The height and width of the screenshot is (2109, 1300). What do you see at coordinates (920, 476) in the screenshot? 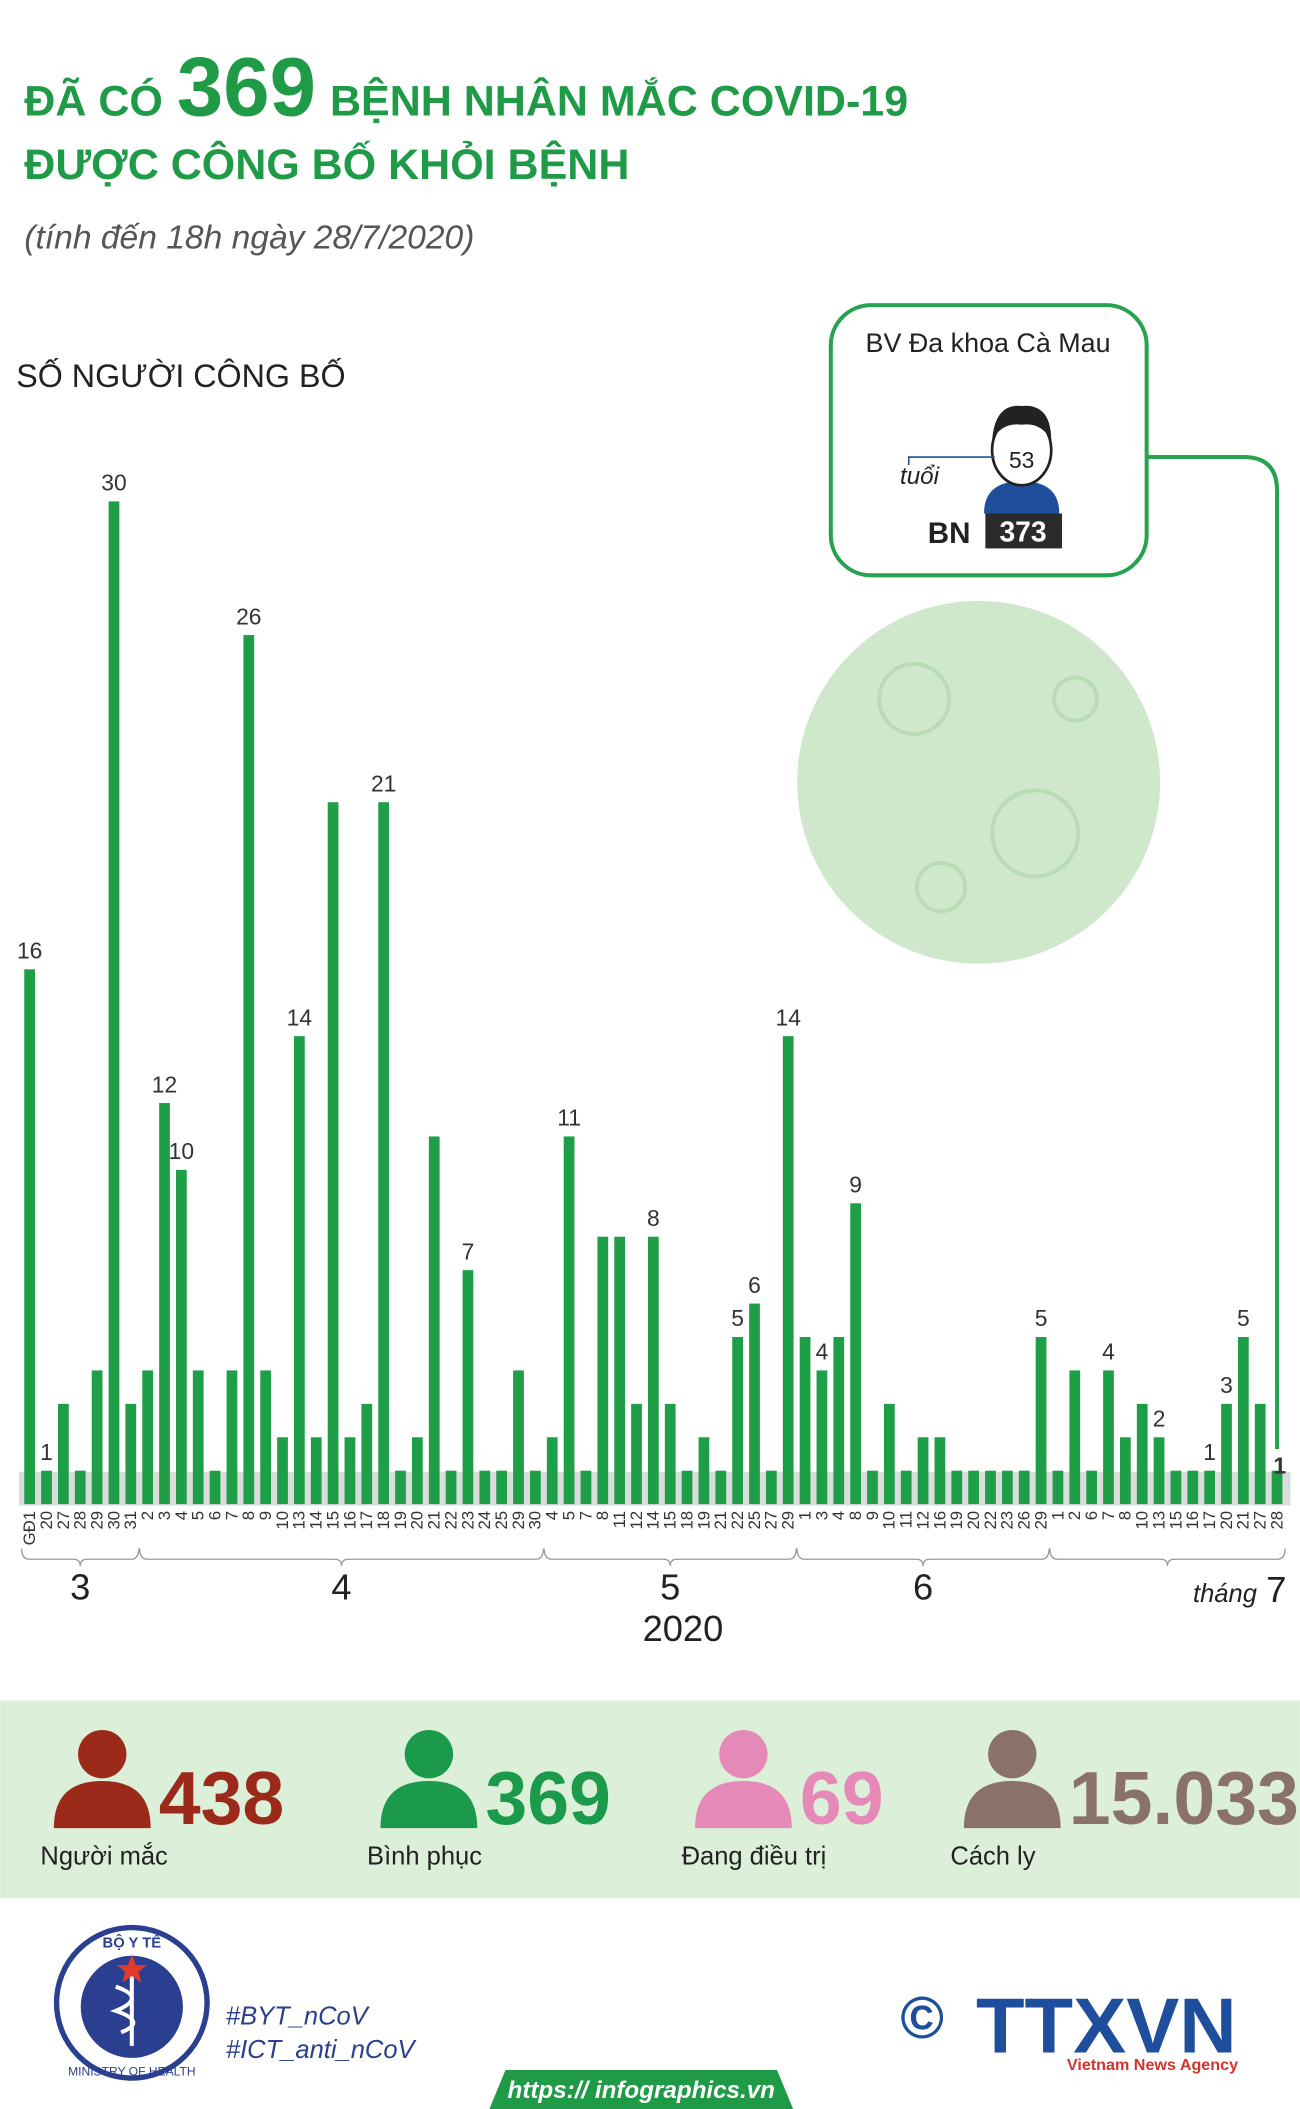
I see `callout-age-label: tuổi` at bounding box center [920, 476].